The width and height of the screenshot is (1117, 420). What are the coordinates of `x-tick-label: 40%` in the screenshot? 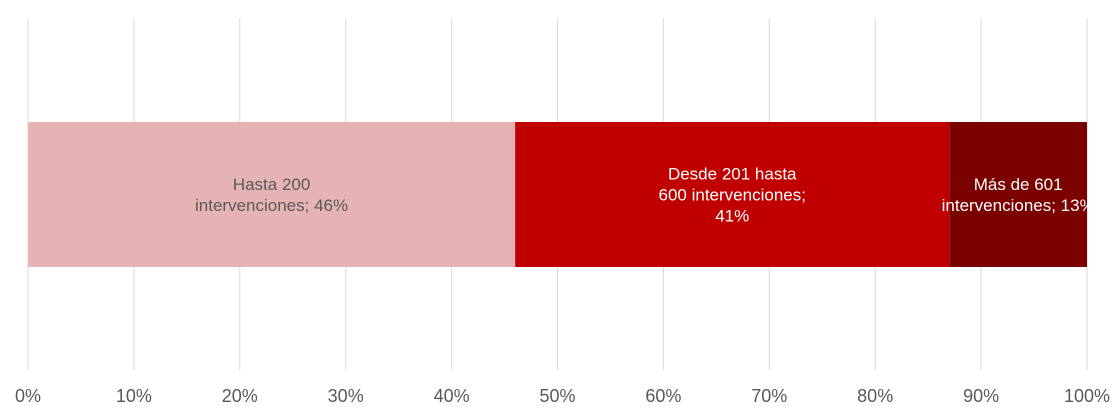 It's located at (452, 396).